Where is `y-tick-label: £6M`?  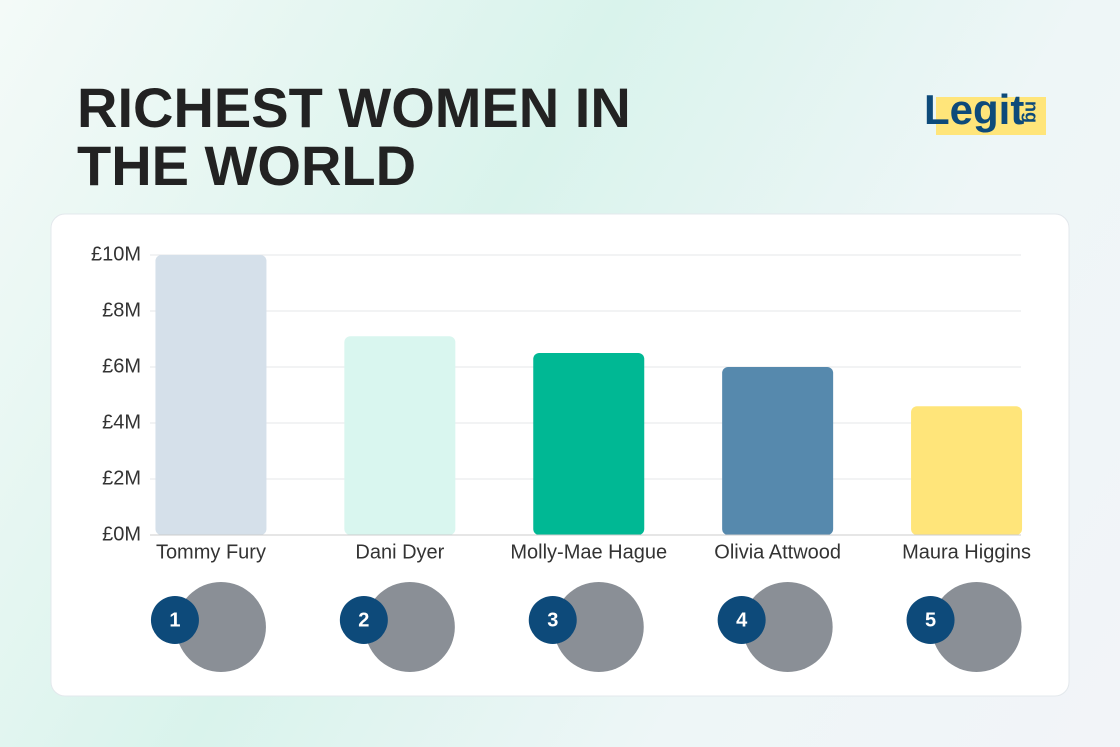
y-tick-label: £6M is located at coordinates (121, 366).